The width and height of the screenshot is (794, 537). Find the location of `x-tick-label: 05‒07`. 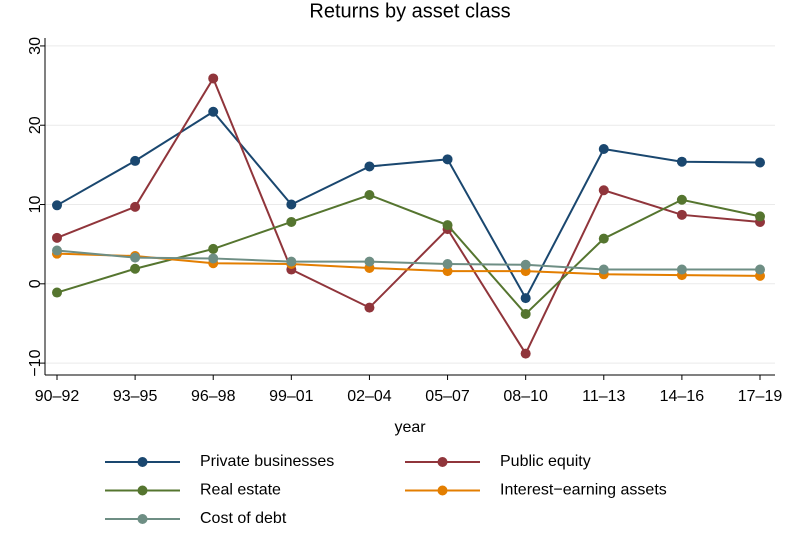

x-tick-label: 05‒07 is located at coordinates (447, 396).